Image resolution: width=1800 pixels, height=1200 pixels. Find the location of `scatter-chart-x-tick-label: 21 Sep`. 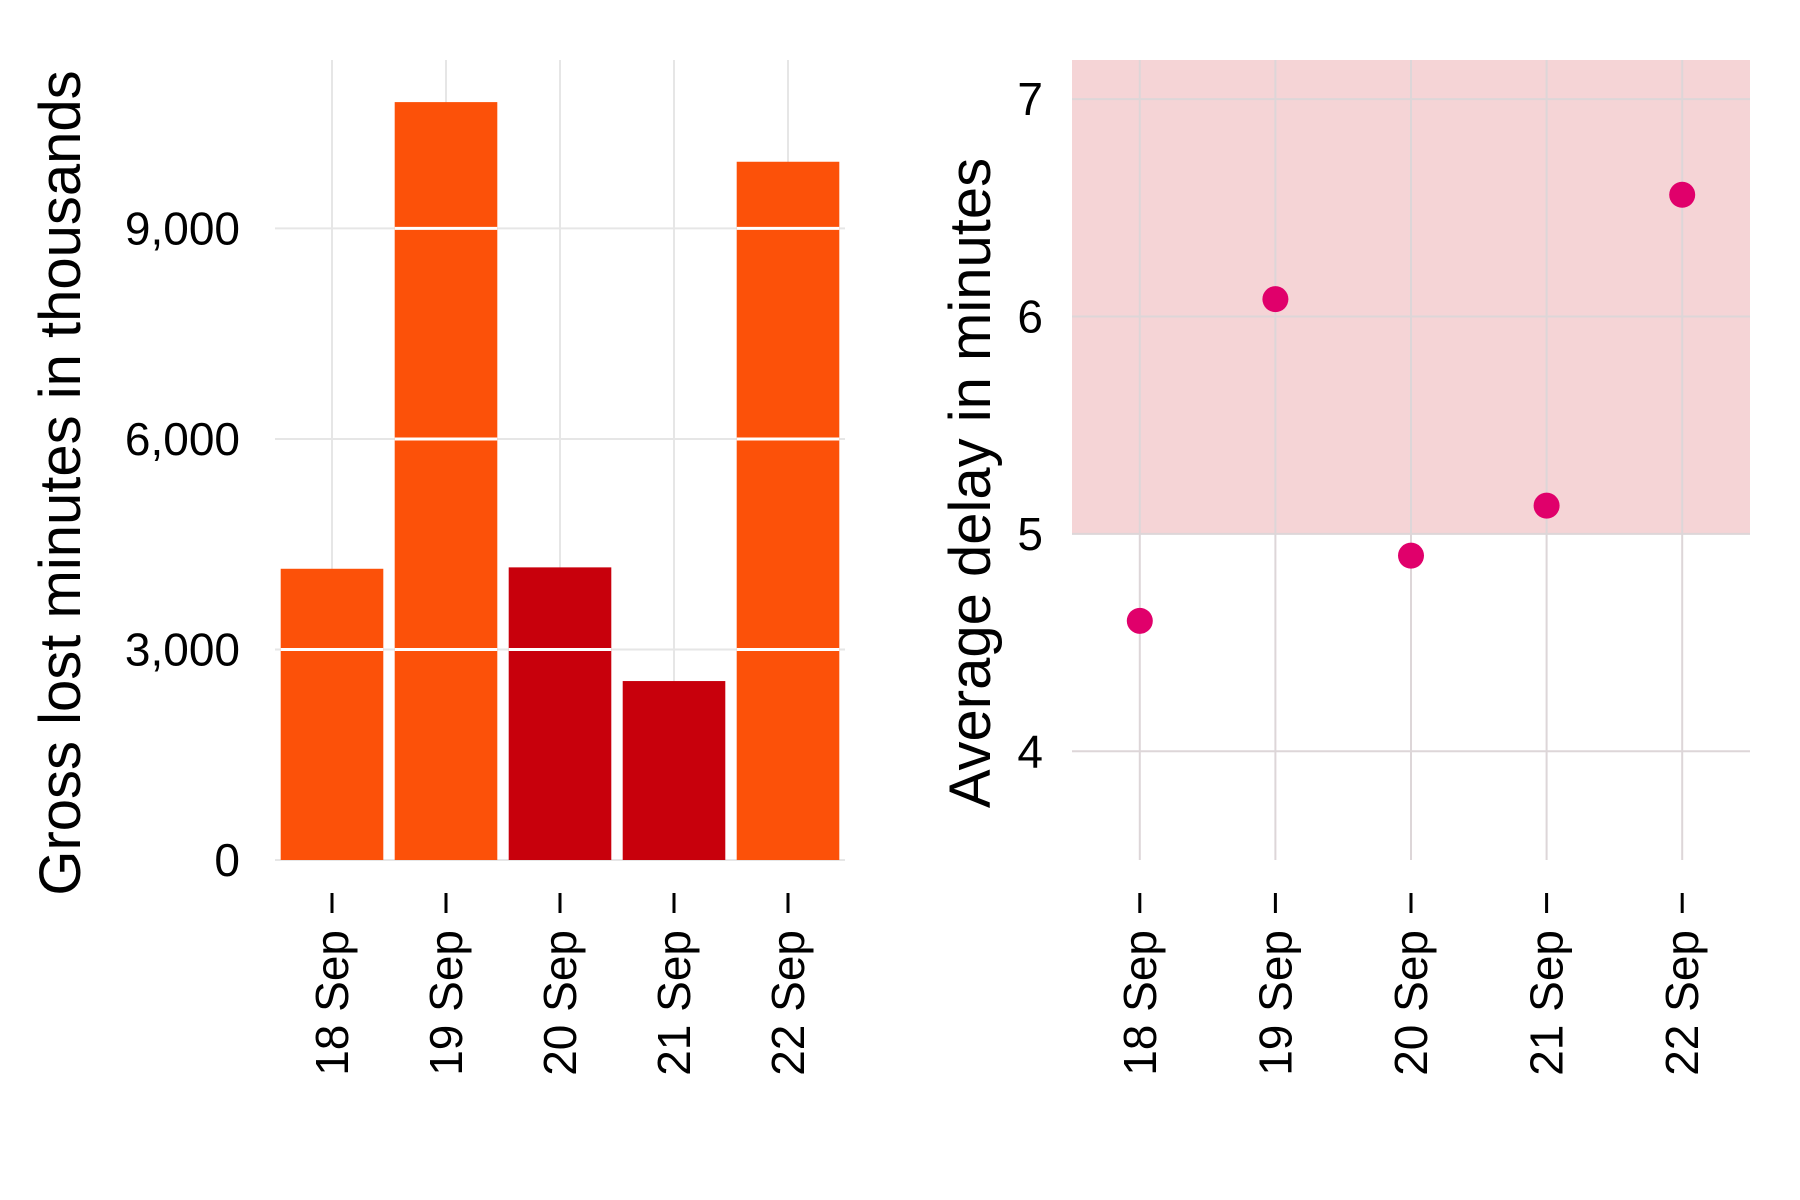

scatter-chart-x-tick-label: 21 Sep is located at coordinates (1547, 1003).